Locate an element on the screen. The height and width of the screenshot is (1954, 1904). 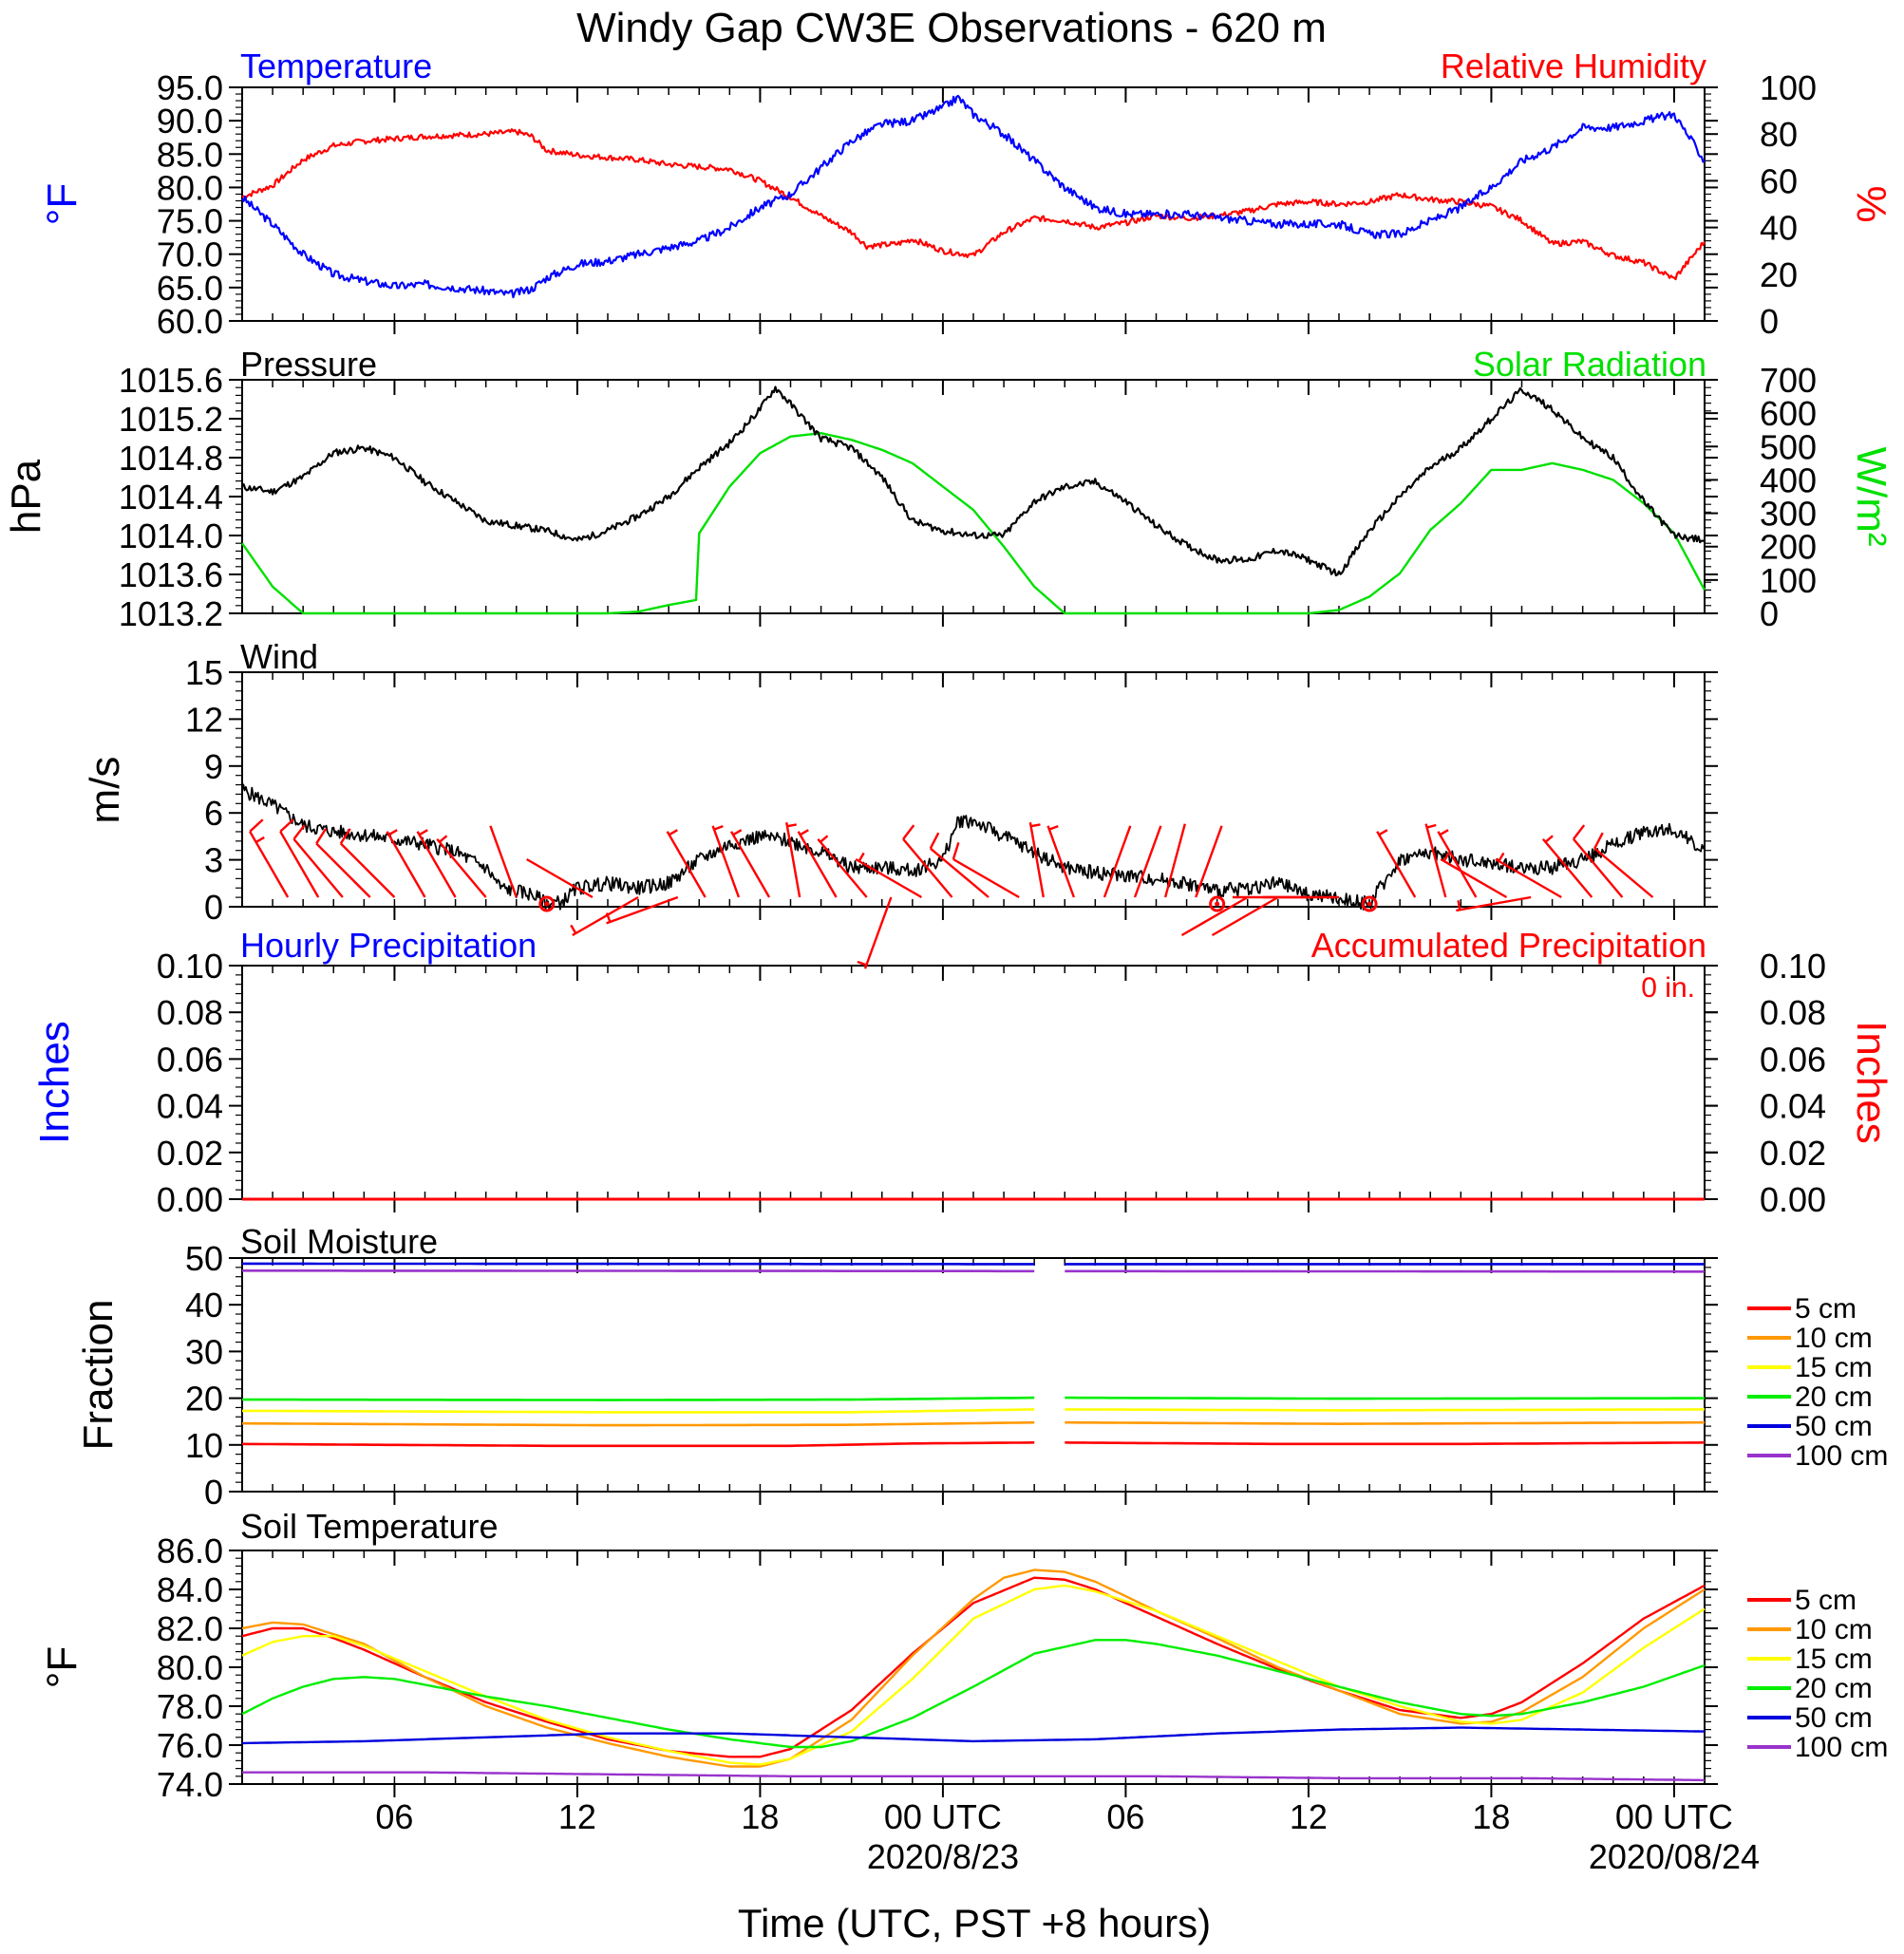
y-tick-label: 85.0 is located at coordinates (190, 154).